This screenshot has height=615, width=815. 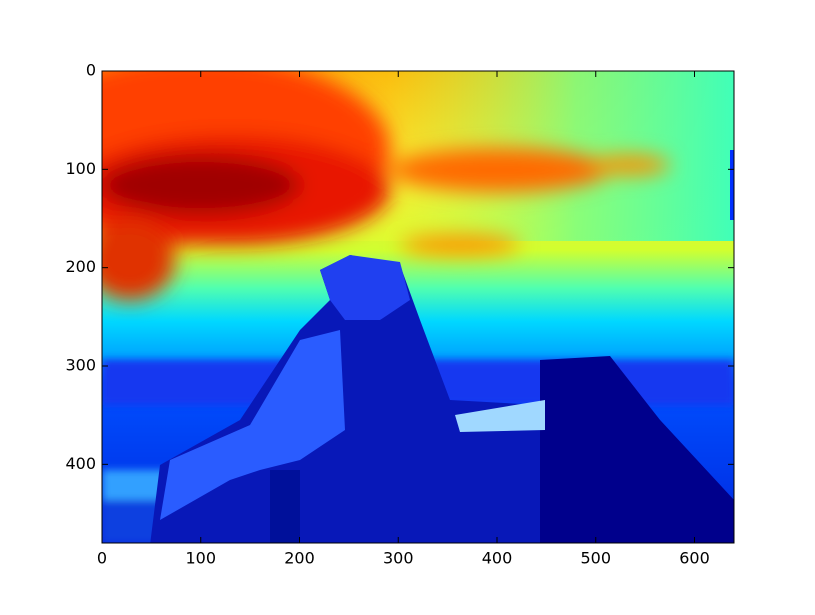 I want to click on y-tick-label: 200, so click(x=80, y=266).